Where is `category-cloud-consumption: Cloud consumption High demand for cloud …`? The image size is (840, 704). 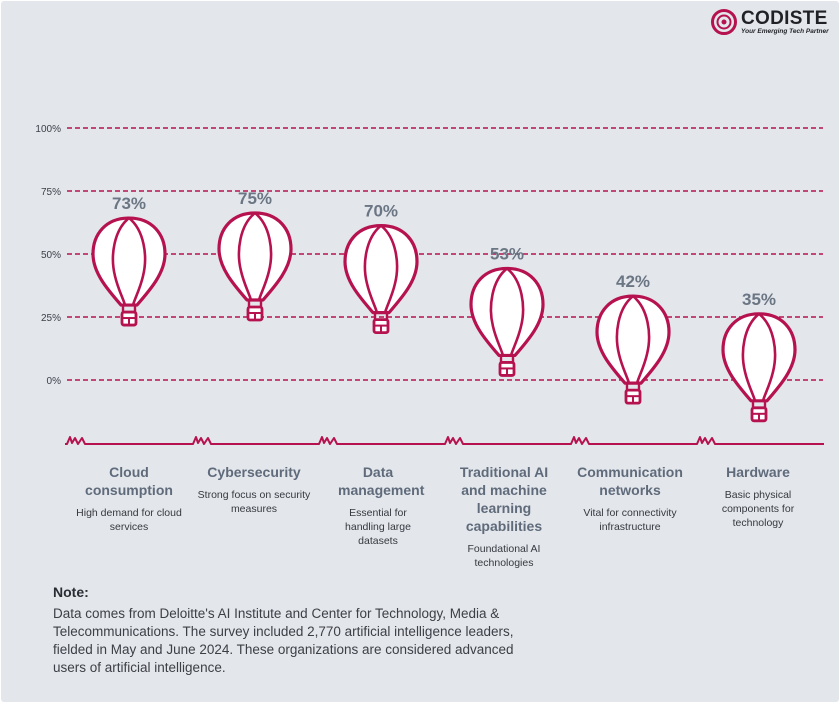 category-cloud-consumption: Cloud consumption High demand for cloud … is located at coordinates (129, 498).